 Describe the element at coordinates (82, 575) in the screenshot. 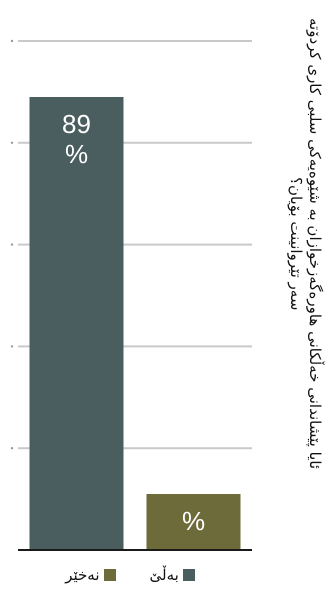

I see `legend-label-no: نەخێر` at that location.